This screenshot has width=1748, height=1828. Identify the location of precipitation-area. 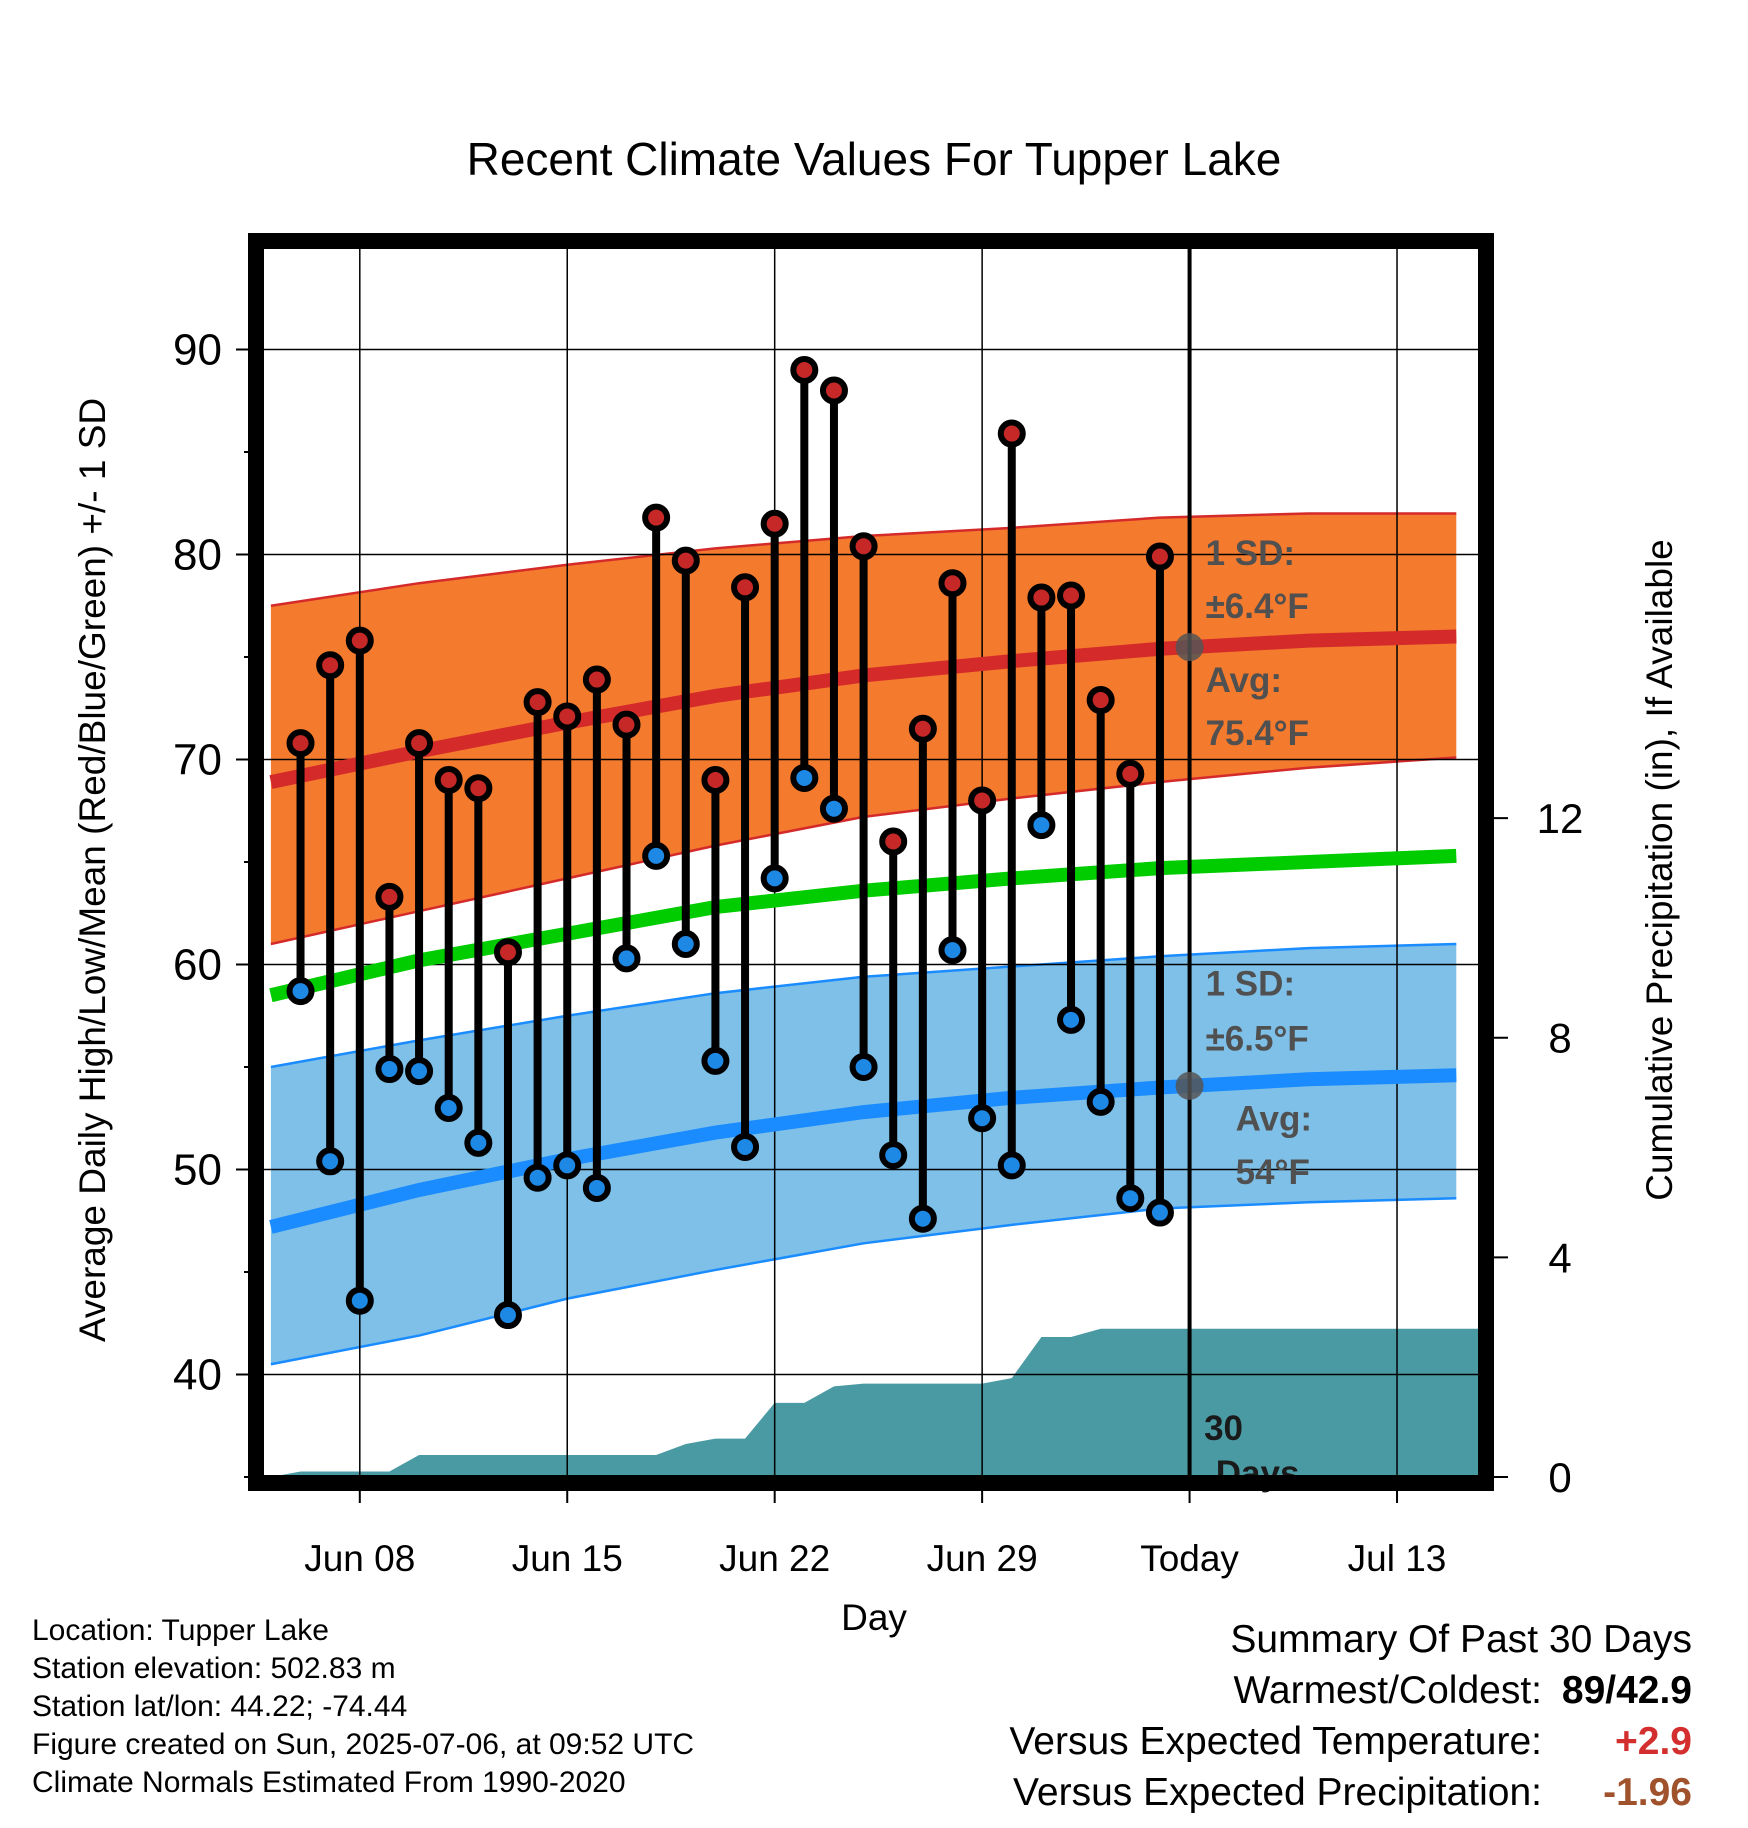
(875, 1402).